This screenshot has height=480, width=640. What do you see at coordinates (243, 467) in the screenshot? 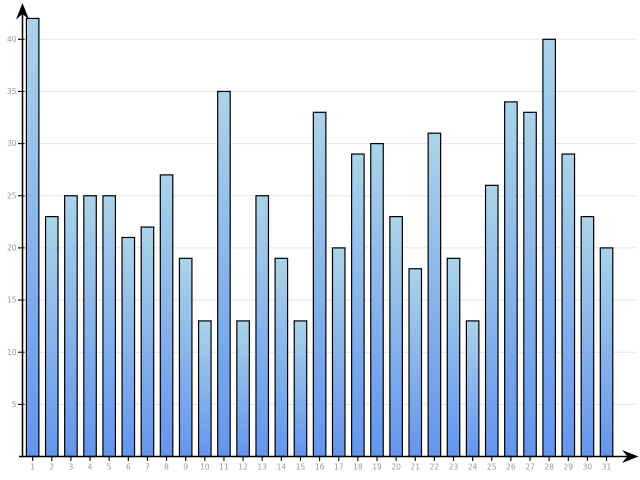
I see `x-axis-tick-label: 12` at bounding box center [243, 467].